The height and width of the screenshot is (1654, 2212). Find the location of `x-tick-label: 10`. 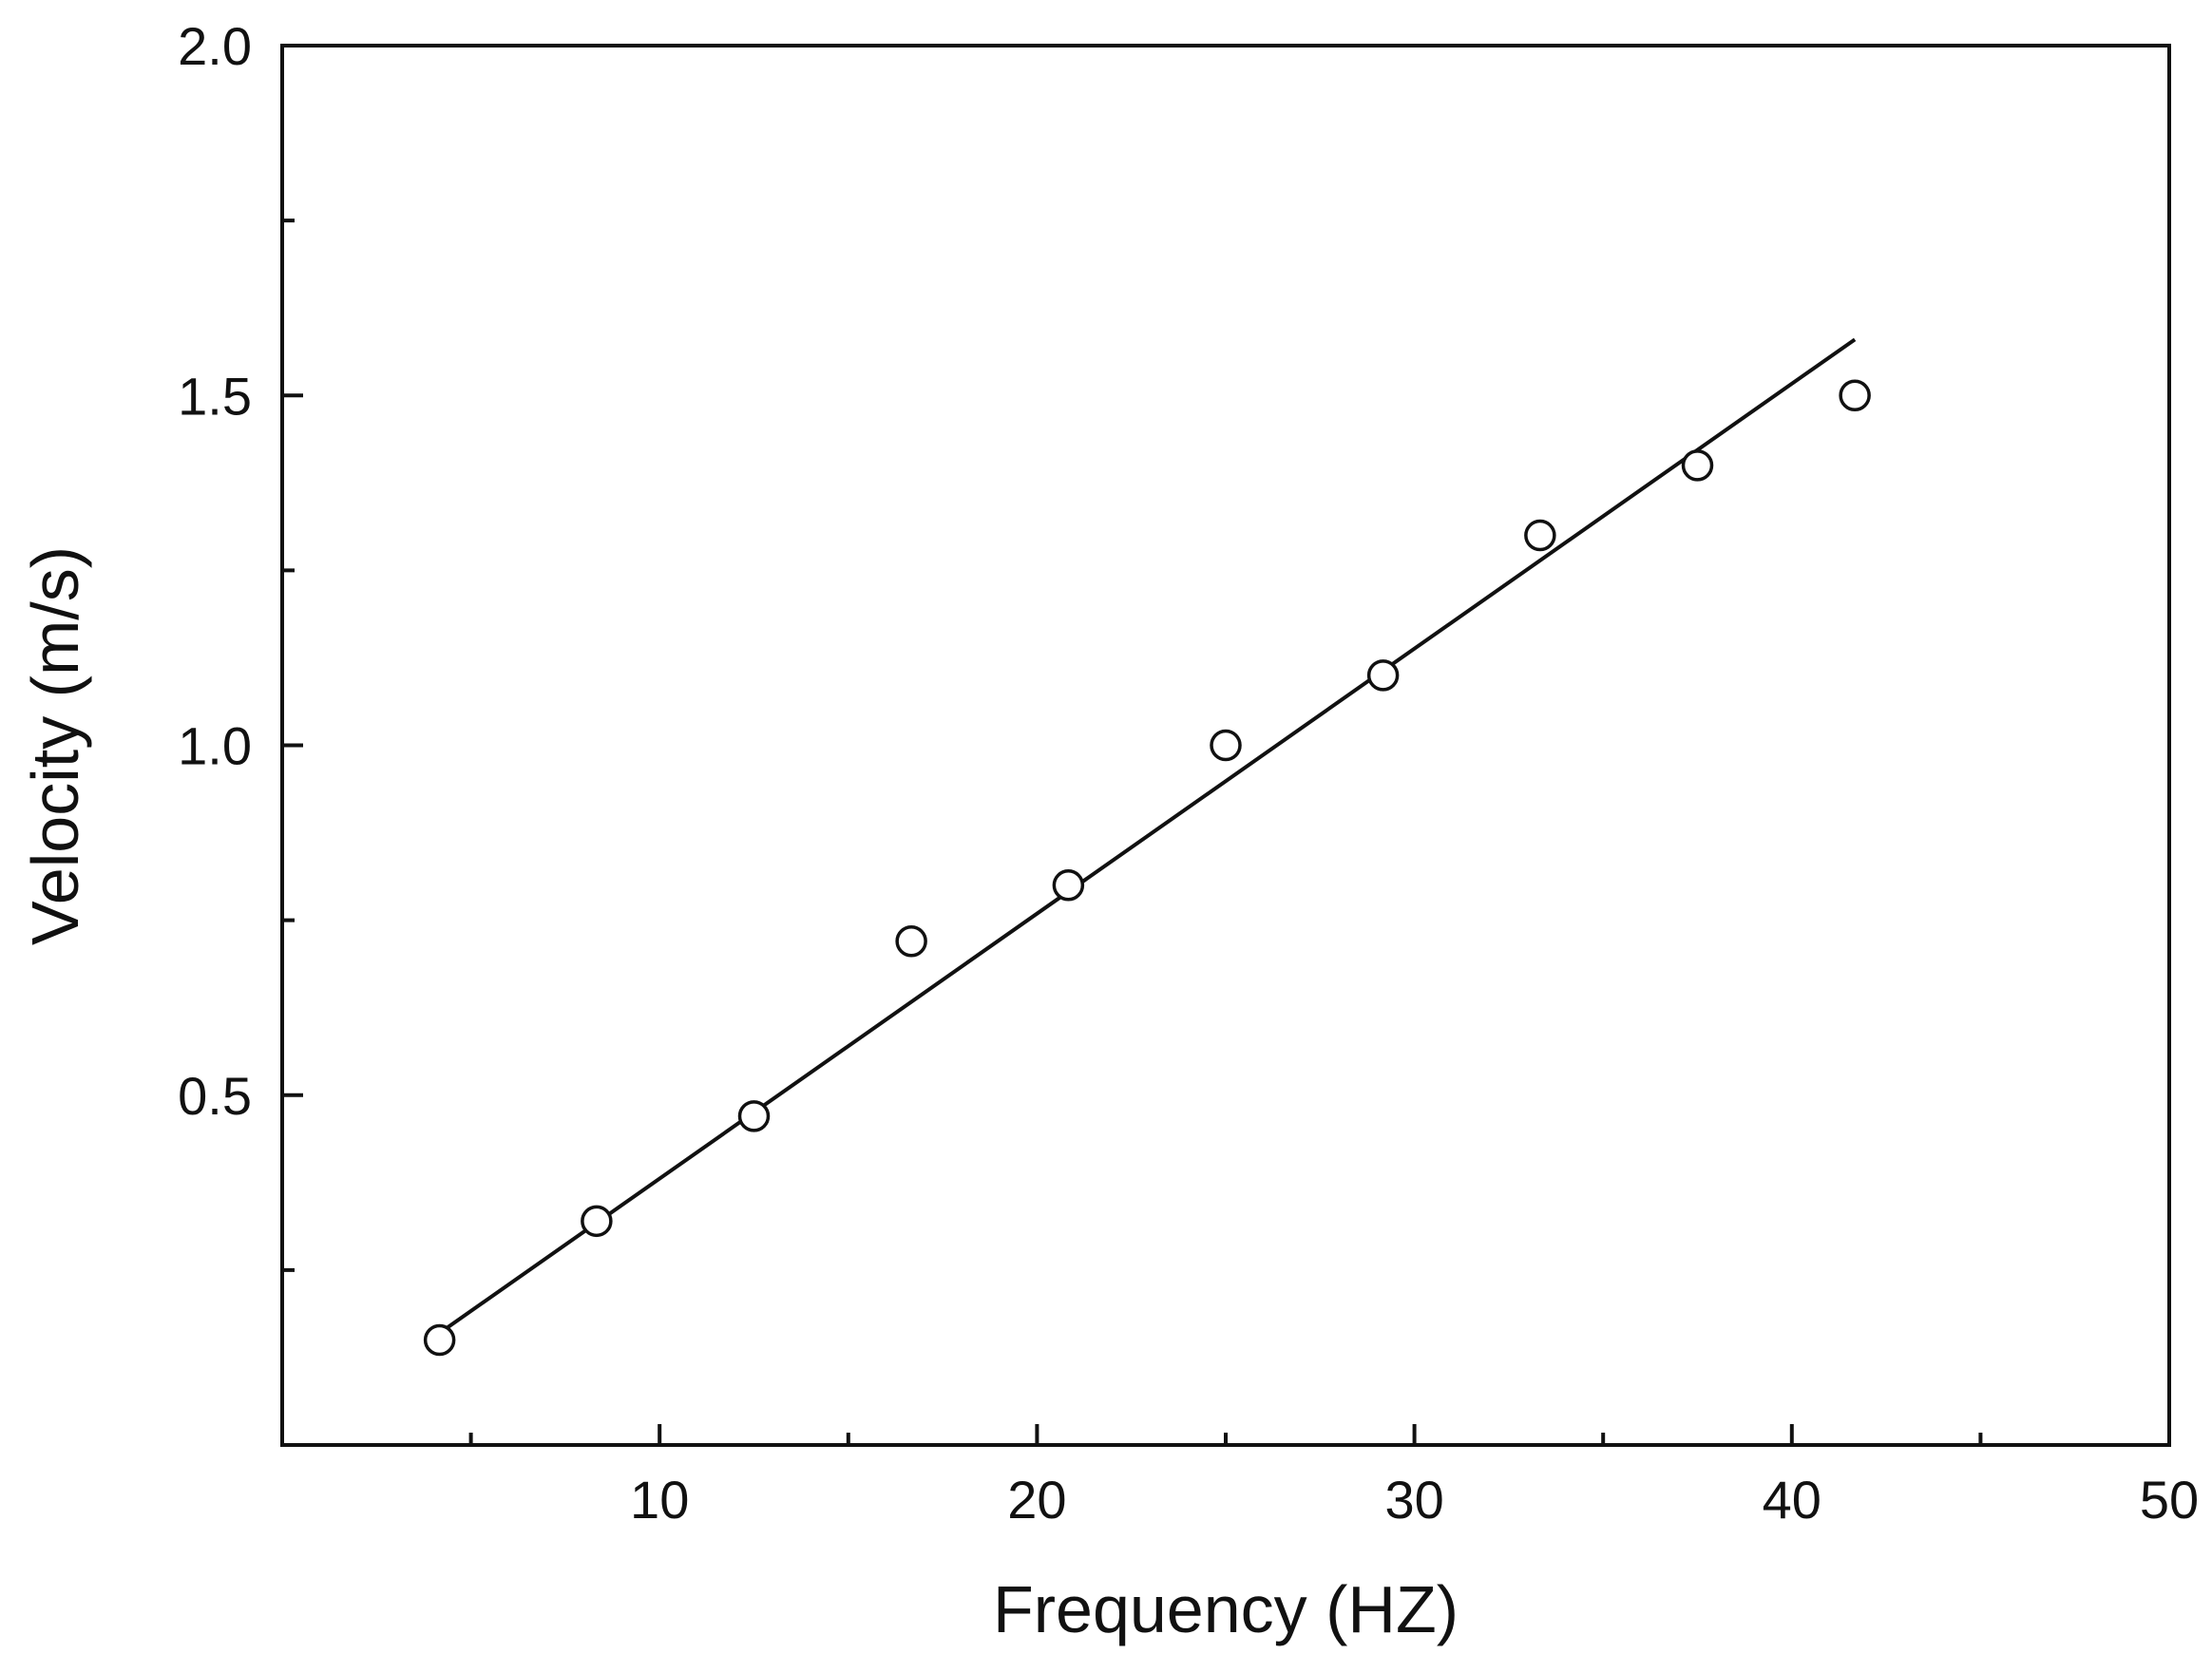

x-tick-label: 10 is located at coordinates (659, 1500).